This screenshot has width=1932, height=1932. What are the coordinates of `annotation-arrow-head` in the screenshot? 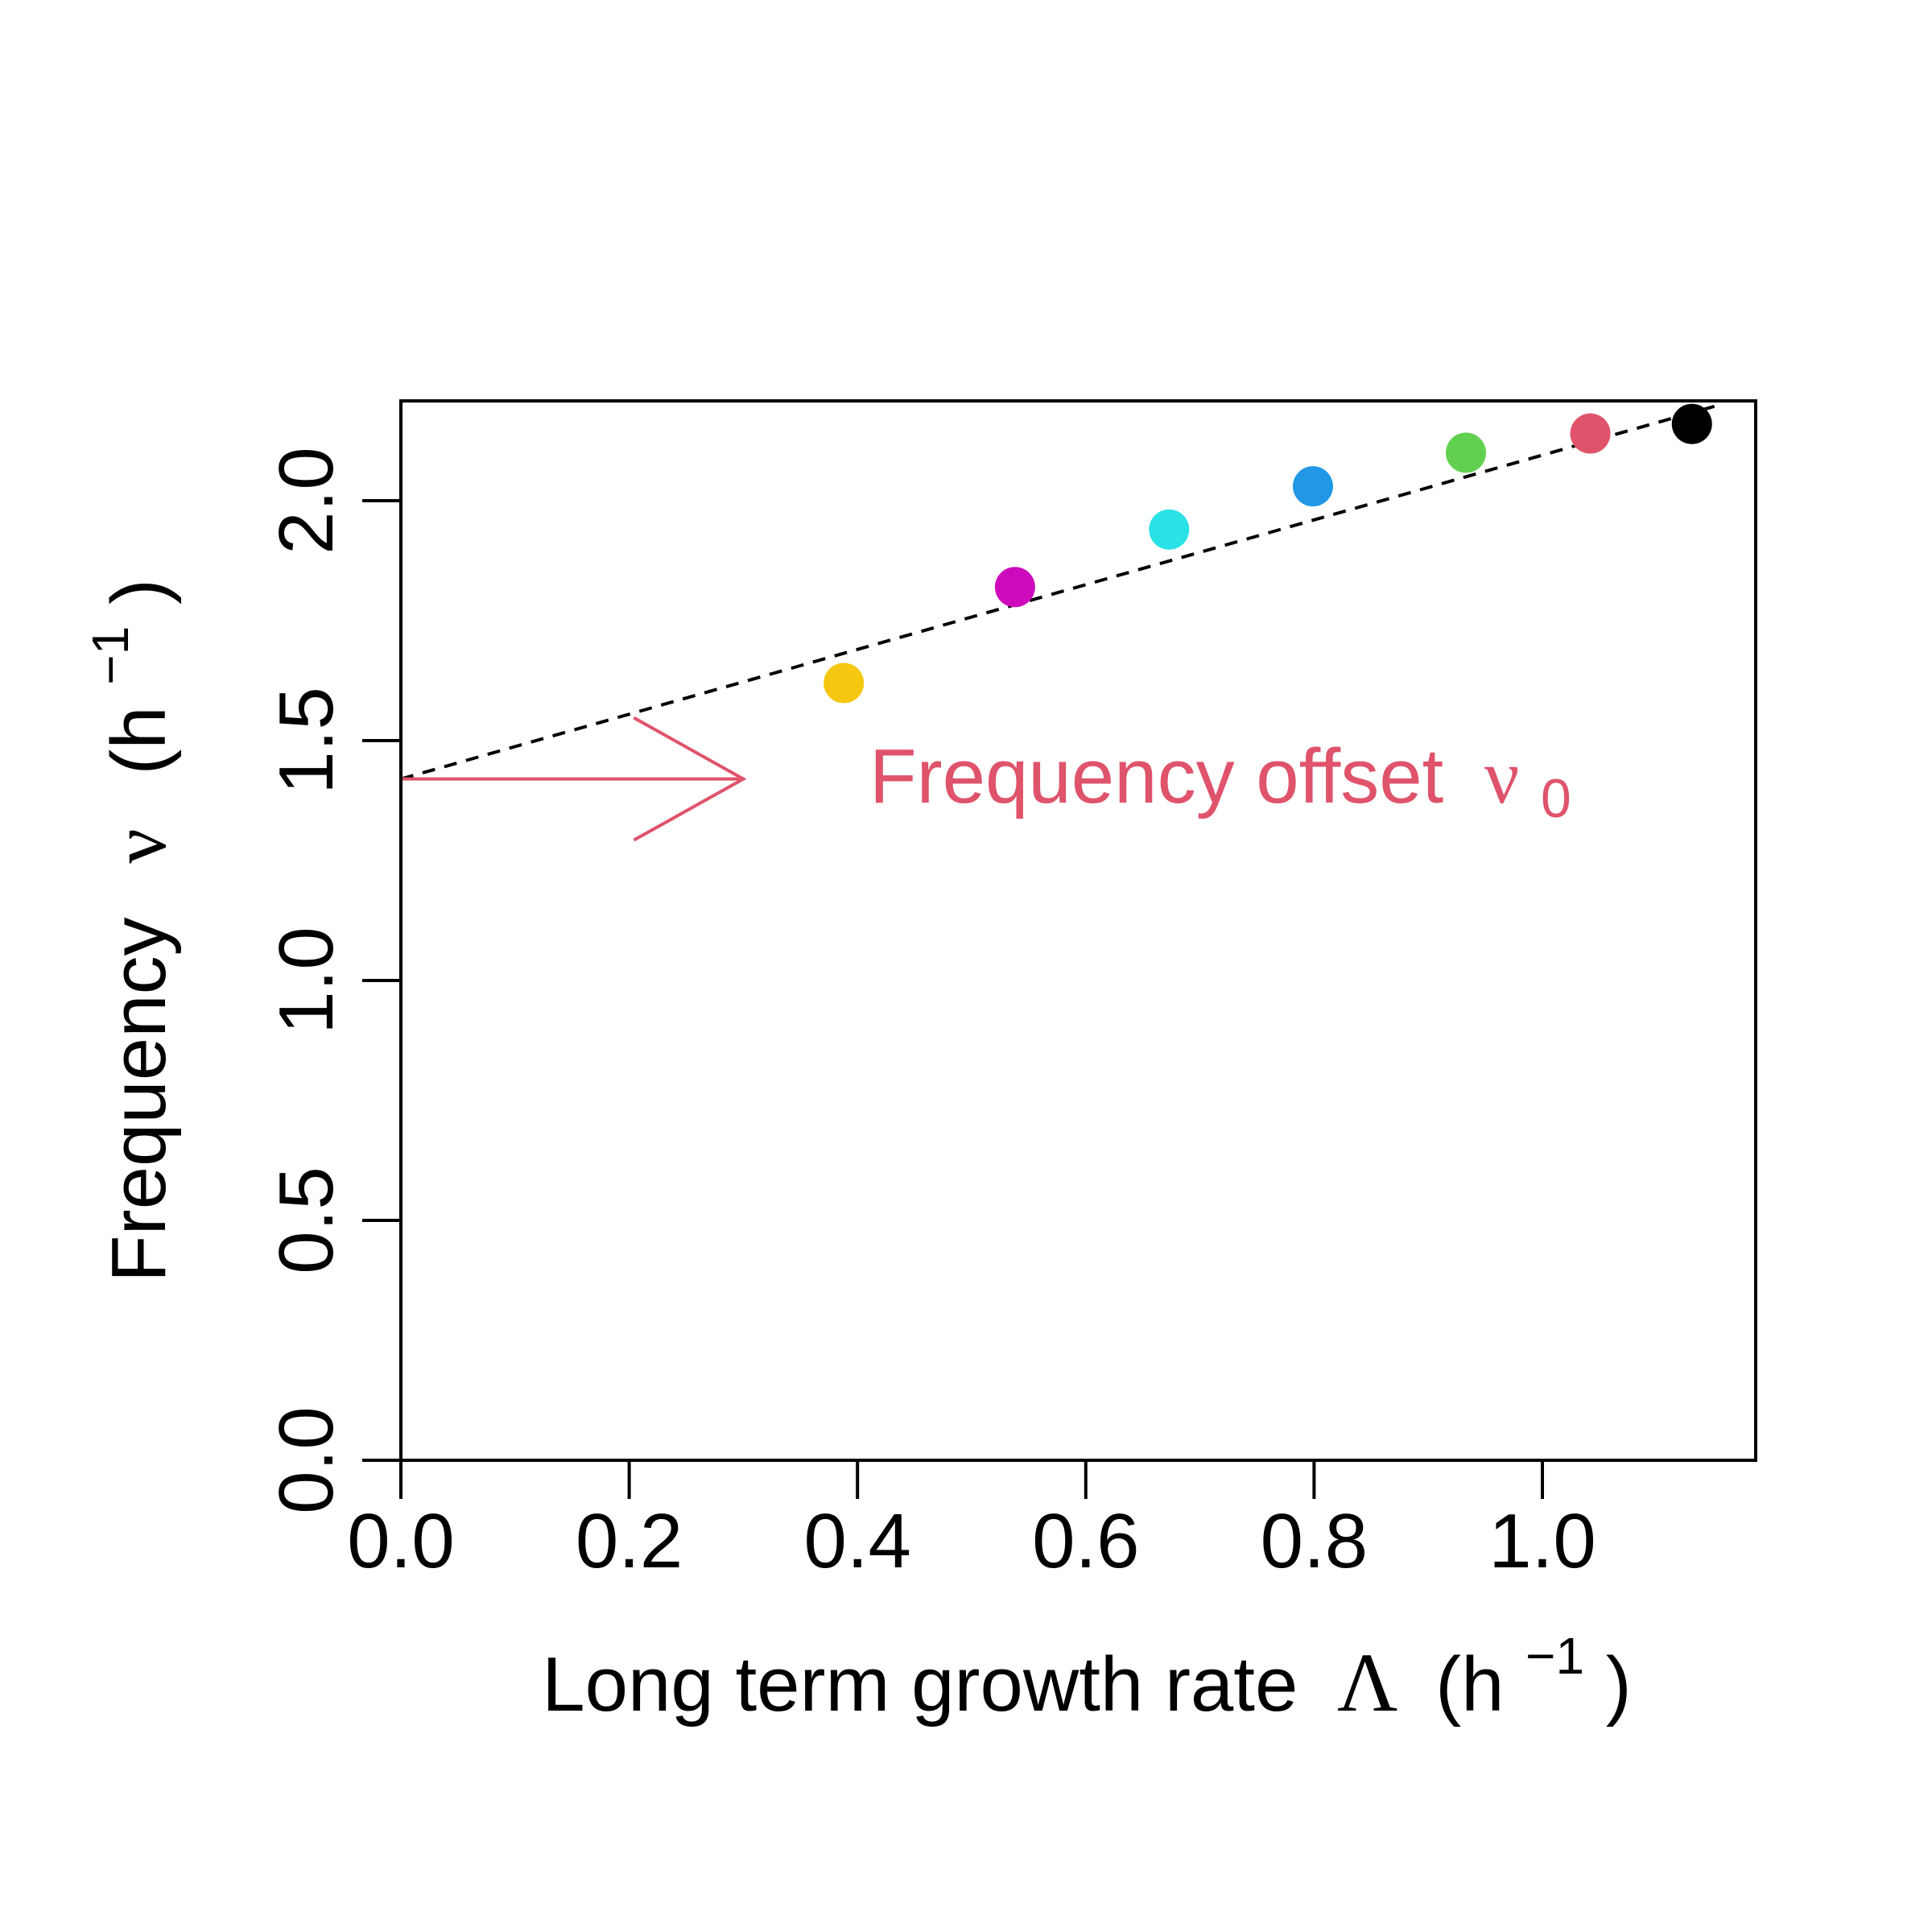 It's located at (690, 779).